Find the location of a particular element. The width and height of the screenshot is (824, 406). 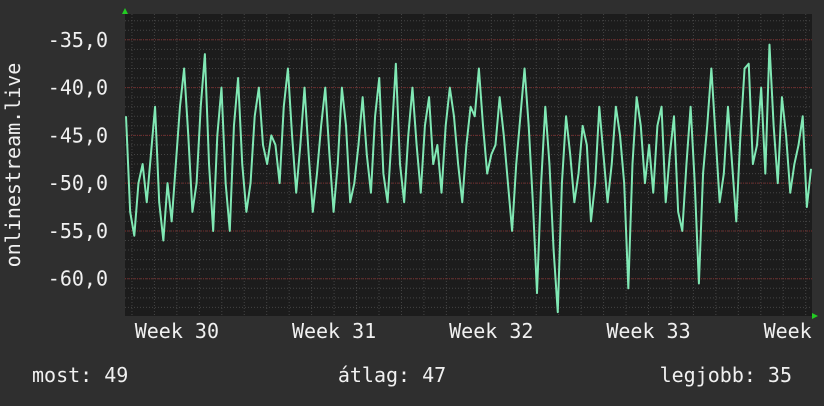

stat: átlag: 47 is located at coordinates (392, 375).